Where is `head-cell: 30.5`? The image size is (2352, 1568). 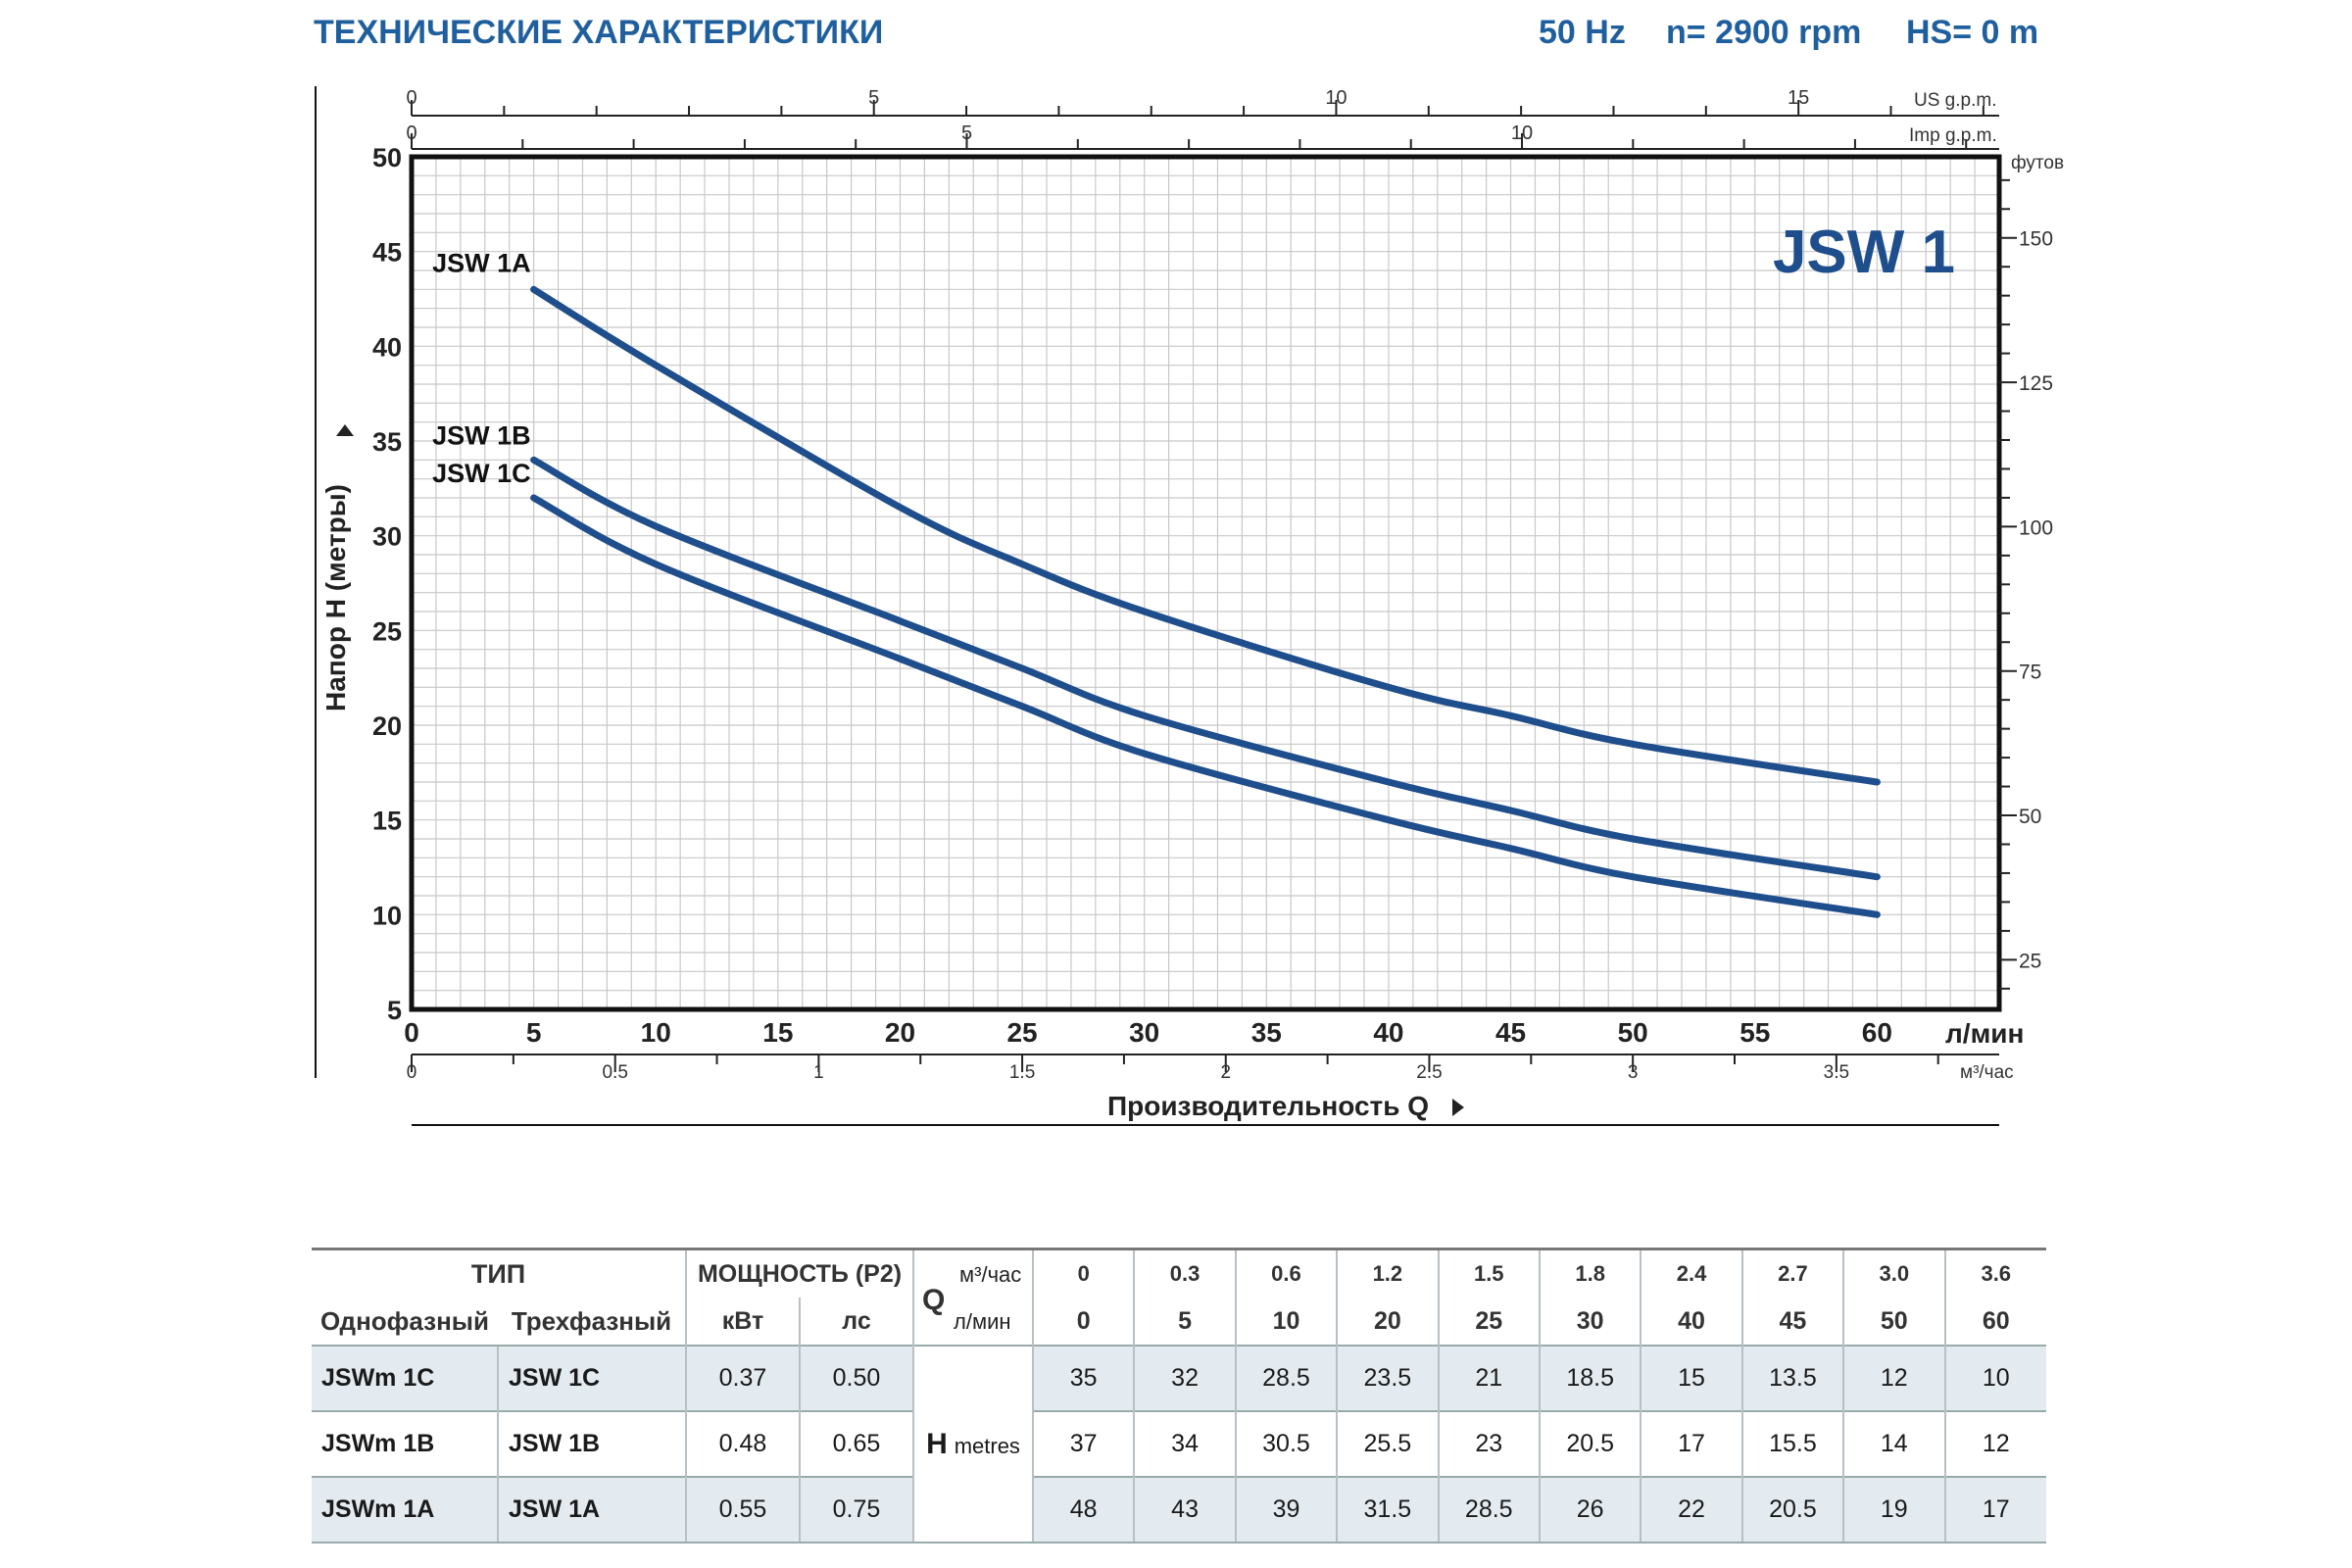 head-cell: 30.5 is located at coordinates (1286, 1443).